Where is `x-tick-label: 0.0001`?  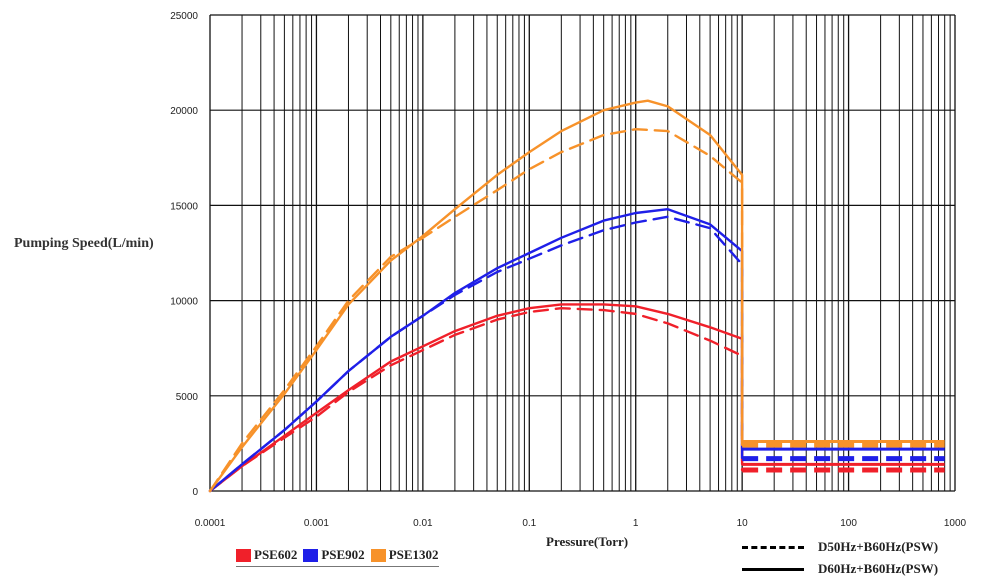 x-tick-label: 0.0001 is located at coordinates (210, 523).